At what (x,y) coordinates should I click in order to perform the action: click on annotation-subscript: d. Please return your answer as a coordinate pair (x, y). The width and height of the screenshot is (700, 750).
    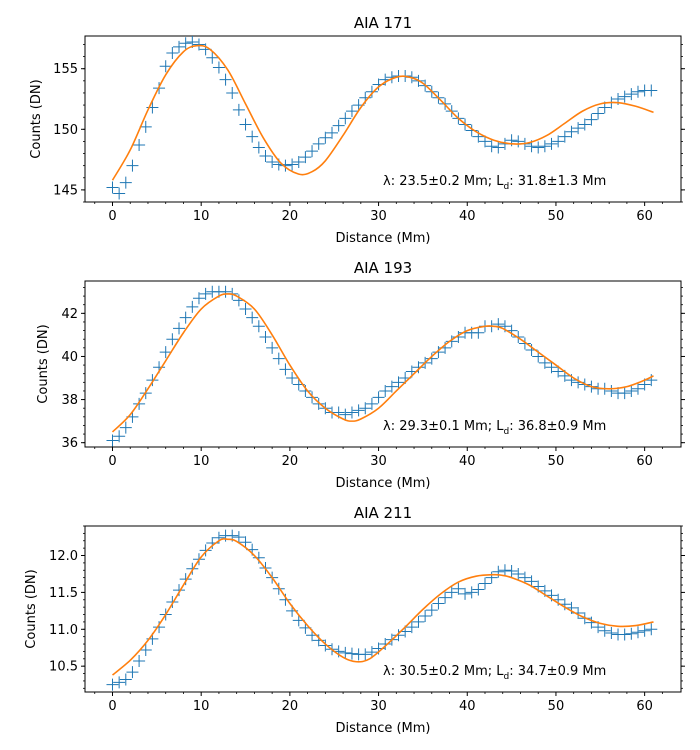
    Looking at the image, I should click on (507, 187).